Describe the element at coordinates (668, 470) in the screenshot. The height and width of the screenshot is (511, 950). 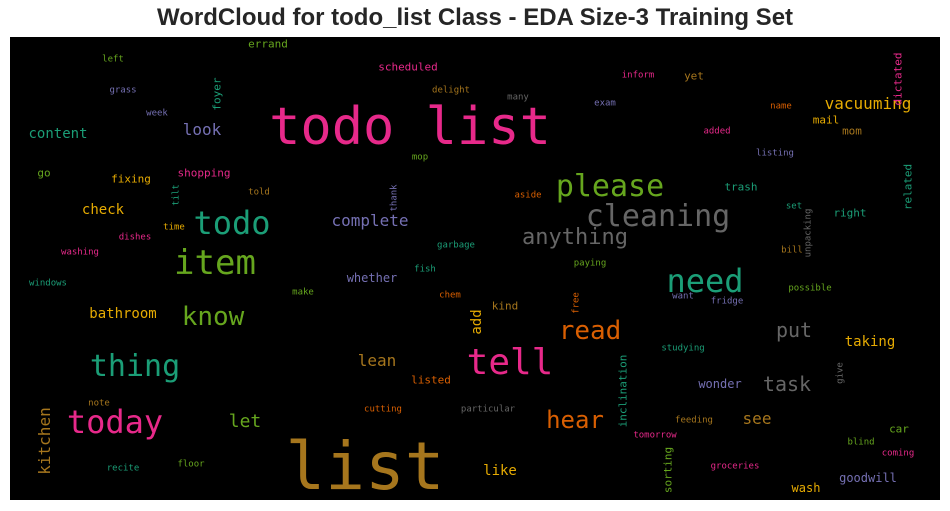
I see `word-sorting: sorting` at that location.